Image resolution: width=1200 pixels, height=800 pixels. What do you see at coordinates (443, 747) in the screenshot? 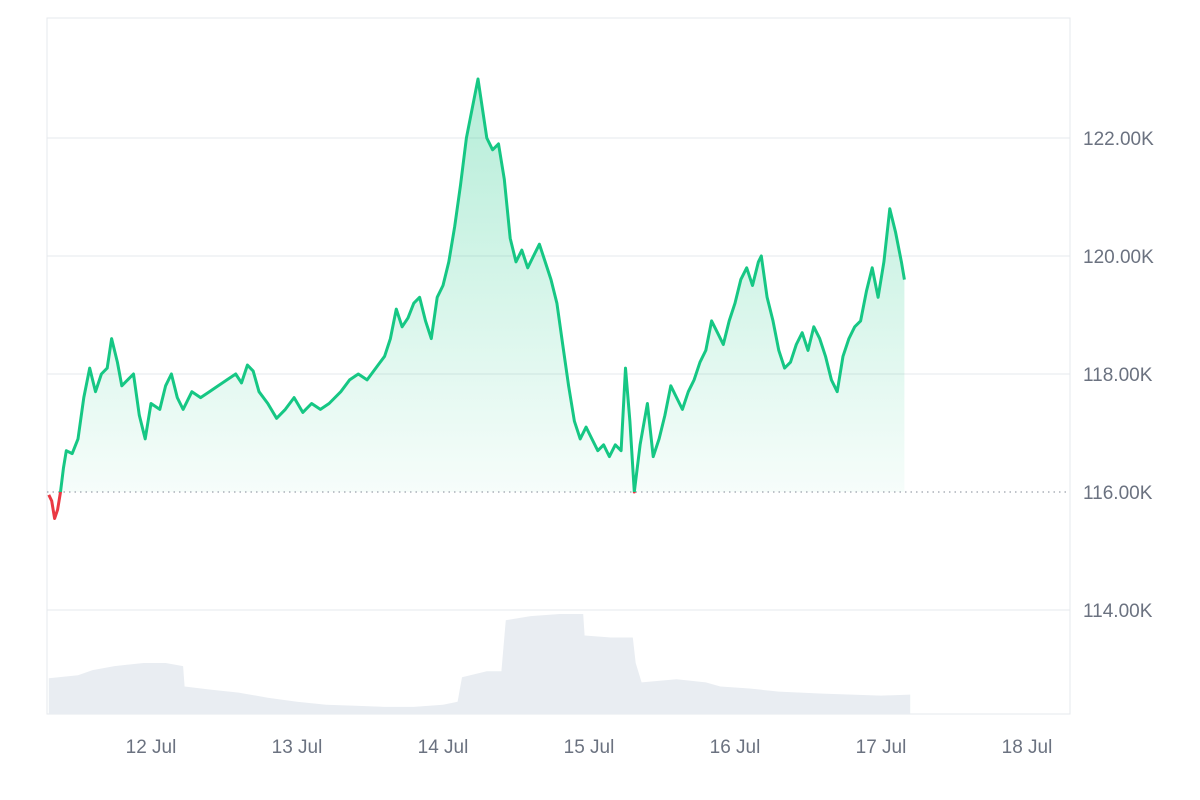
I see `x-tick-label: 14 Jul` at bounding box center [443, 747].